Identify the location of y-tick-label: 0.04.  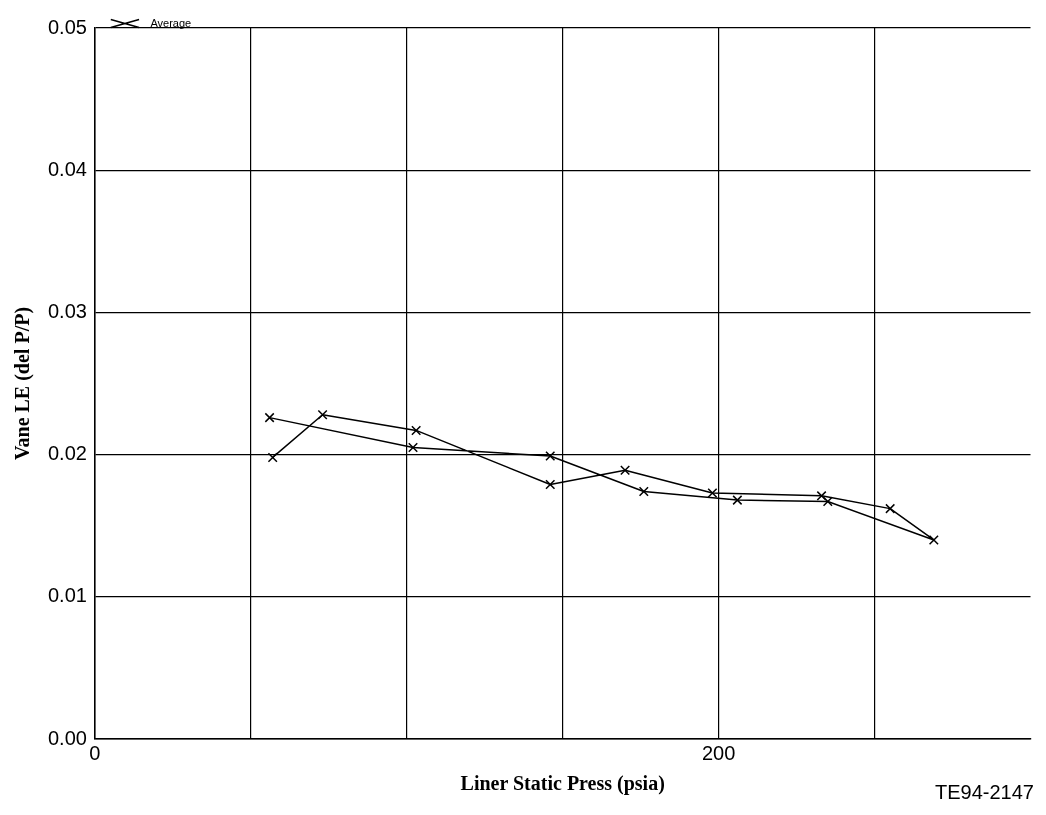
(67, 168).